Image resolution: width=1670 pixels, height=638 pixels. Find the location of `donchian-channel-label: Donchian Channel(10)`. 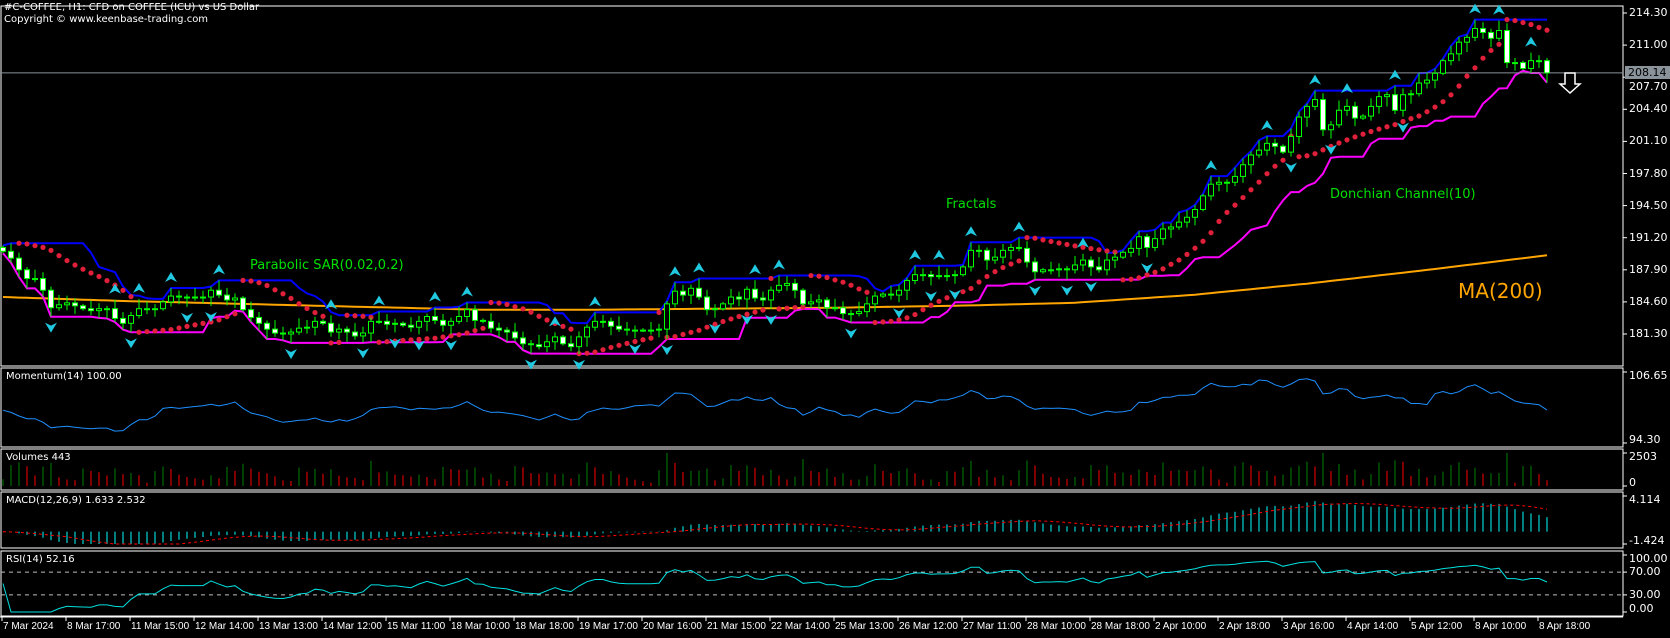

donchian-channel-label: Donchian Channel(10) is located at coordinates (1403, 194).